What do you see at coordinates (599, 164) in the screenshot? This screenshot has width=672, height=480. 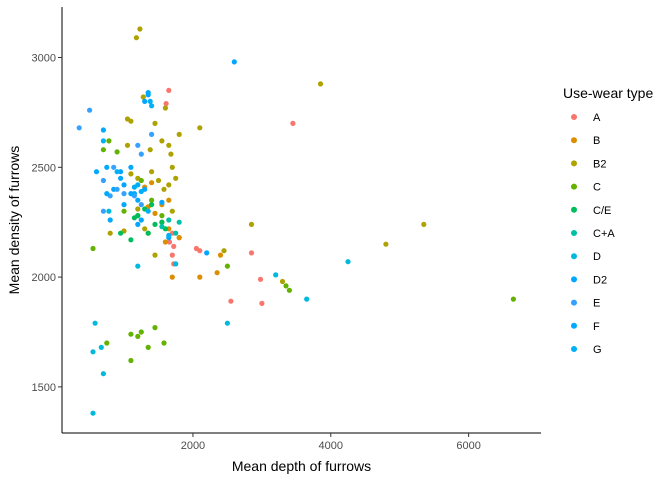 I see `legend-label: B2` at bounding box center [599, 164].